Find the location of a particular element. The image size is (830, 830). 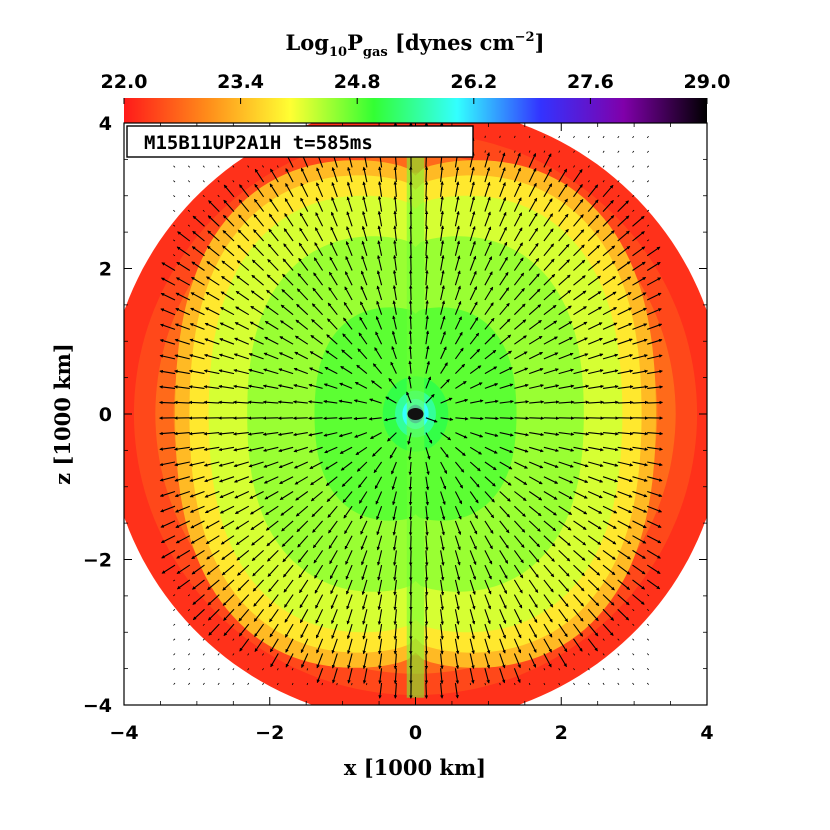

colorbar-tick-labels: 22.0 23.4 24.8 26.2 27.6 29.0 is located at coordinates (416, 82).